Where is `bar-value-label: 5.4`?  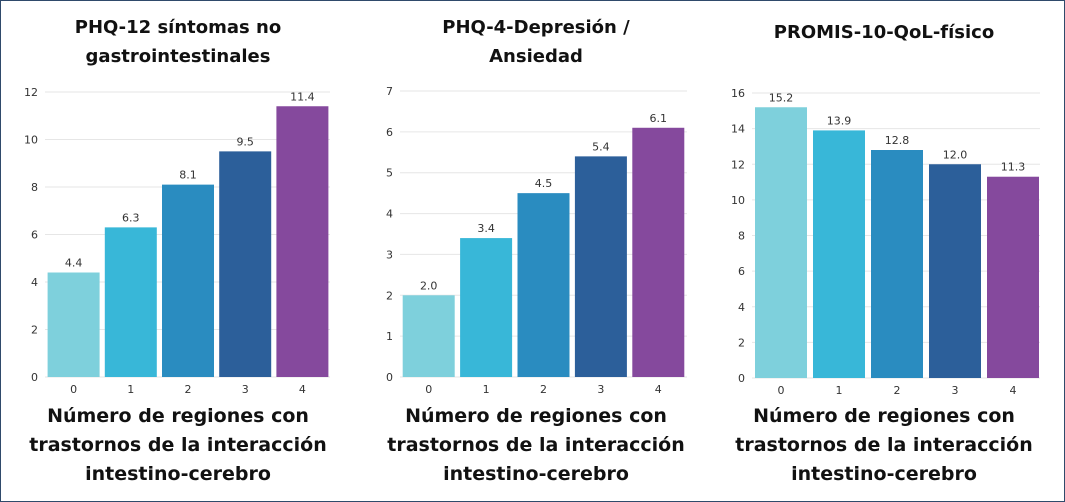 bar-value-label: 5.4 is located at coordinates (601, 146).